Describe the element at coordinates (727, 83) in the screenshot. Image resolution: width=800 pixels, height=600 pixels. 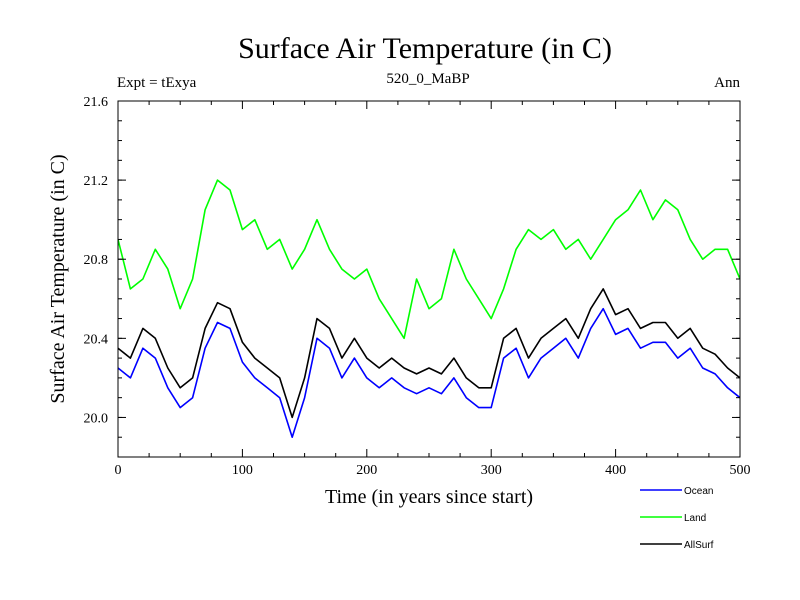
I see `subtitle-right: Ann` at that location.